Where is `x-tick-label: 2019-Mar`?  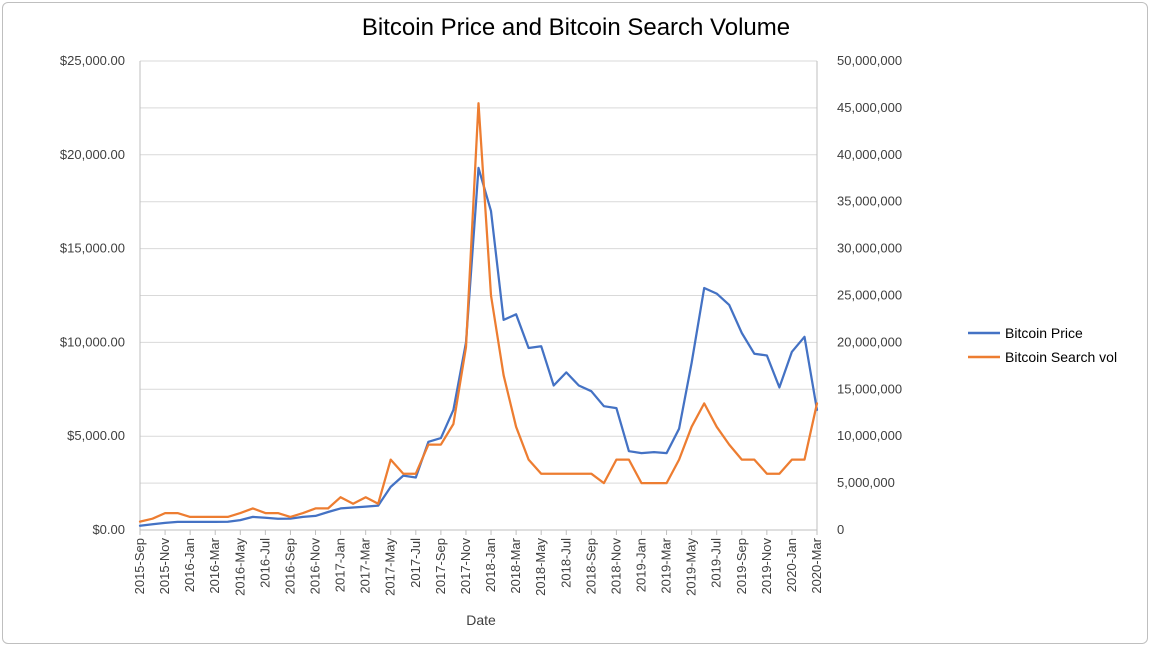 x-tick-label: 2019-Mar is located at coordinates (666, 565).